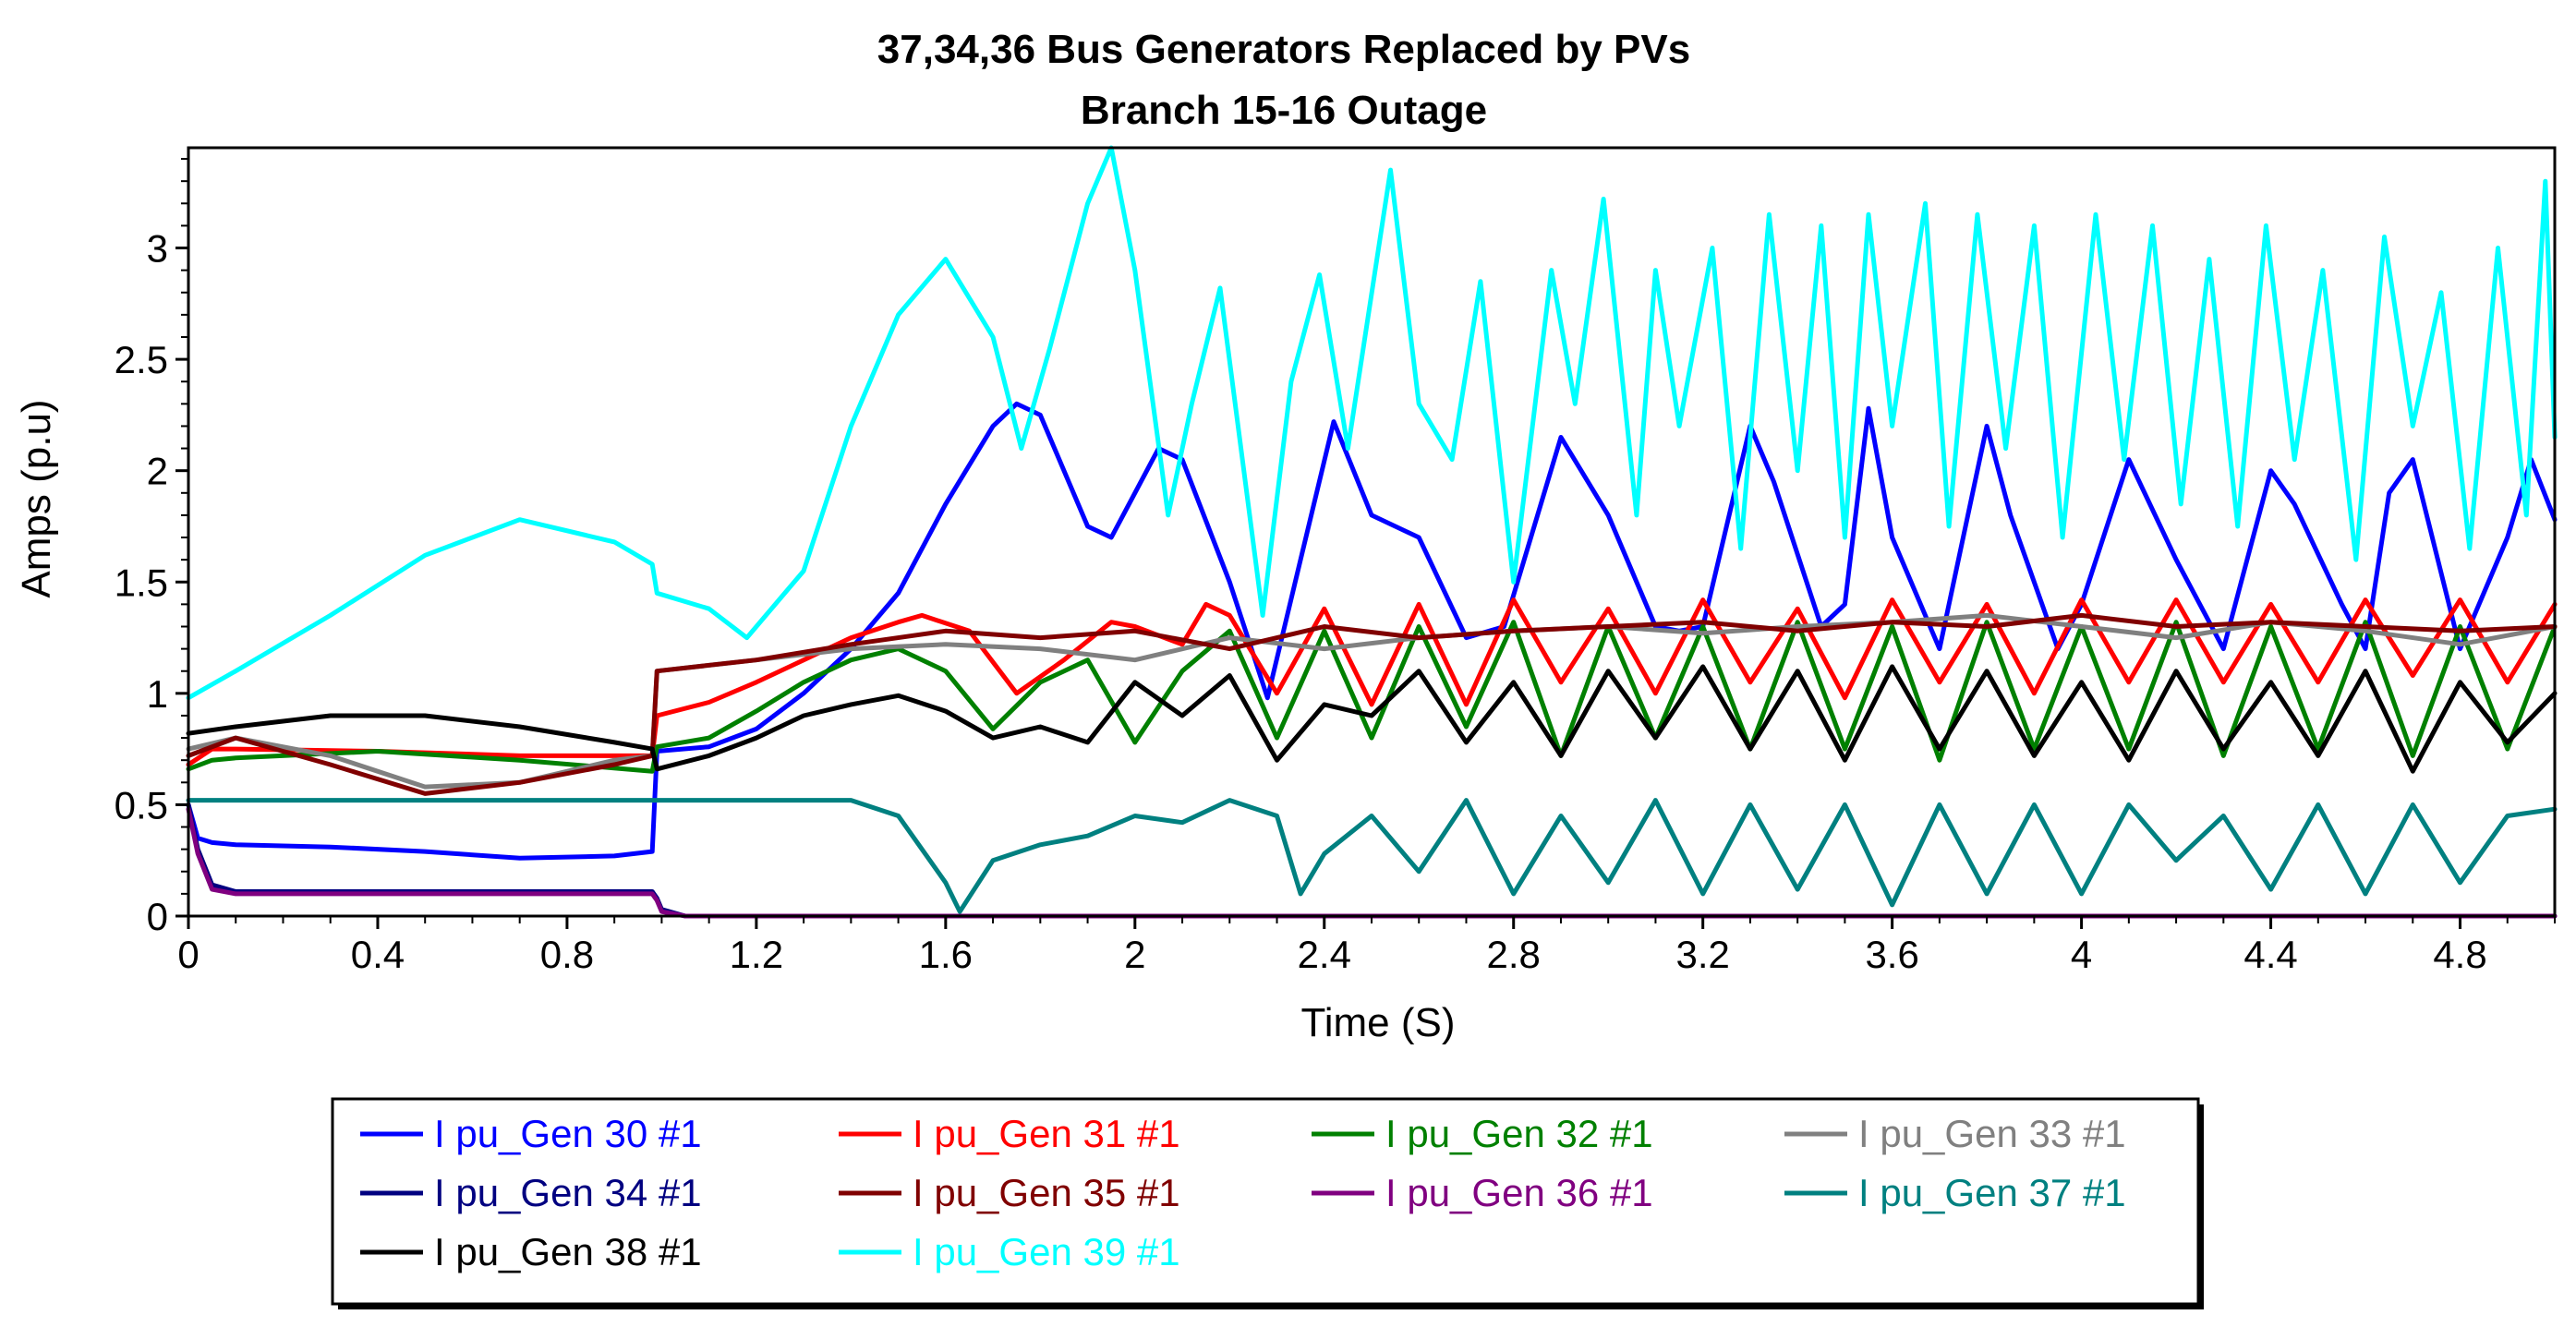  What do you see at coordinates (2081, 955) in the screenshot?
I see `x-tick-label: 4` at bounding box center [2081, 955].